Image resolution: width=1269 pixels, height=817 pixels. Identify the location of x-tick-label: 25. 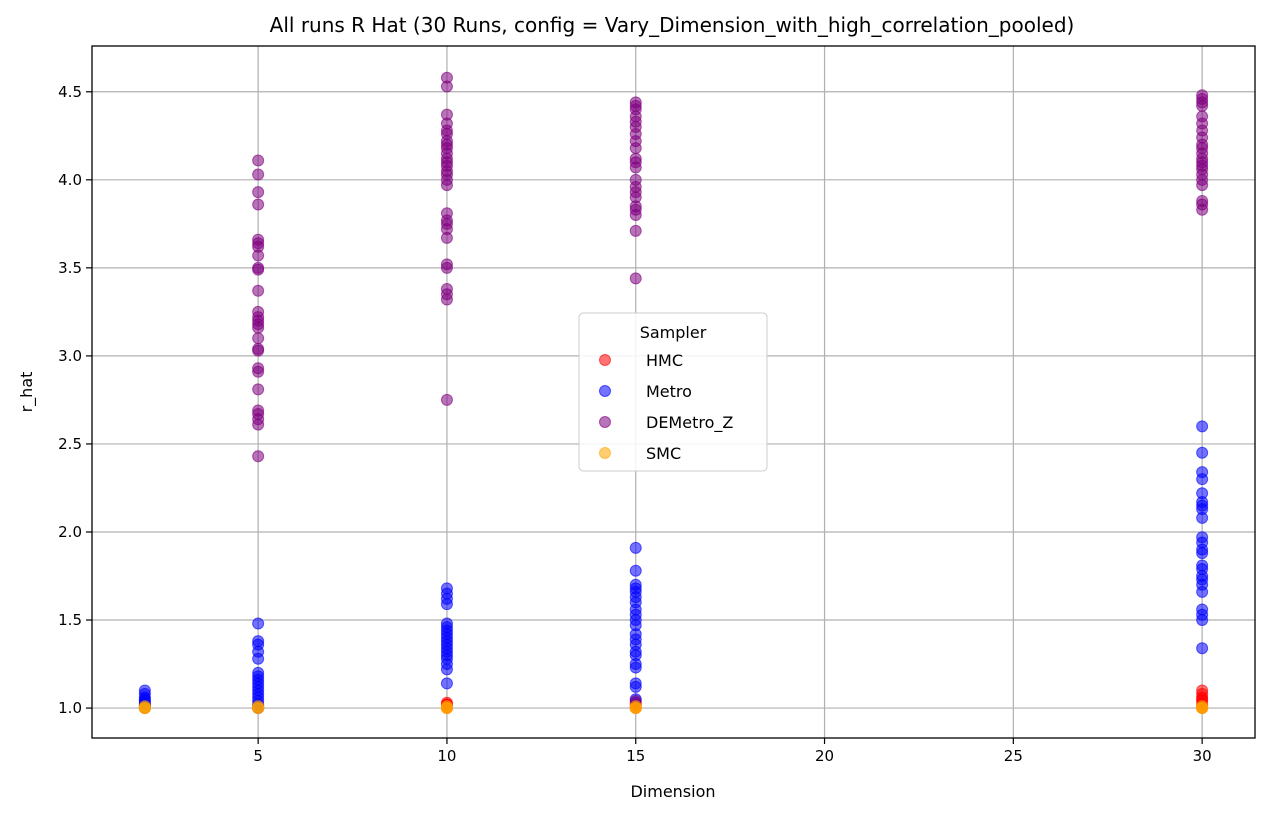
(1013, 756).